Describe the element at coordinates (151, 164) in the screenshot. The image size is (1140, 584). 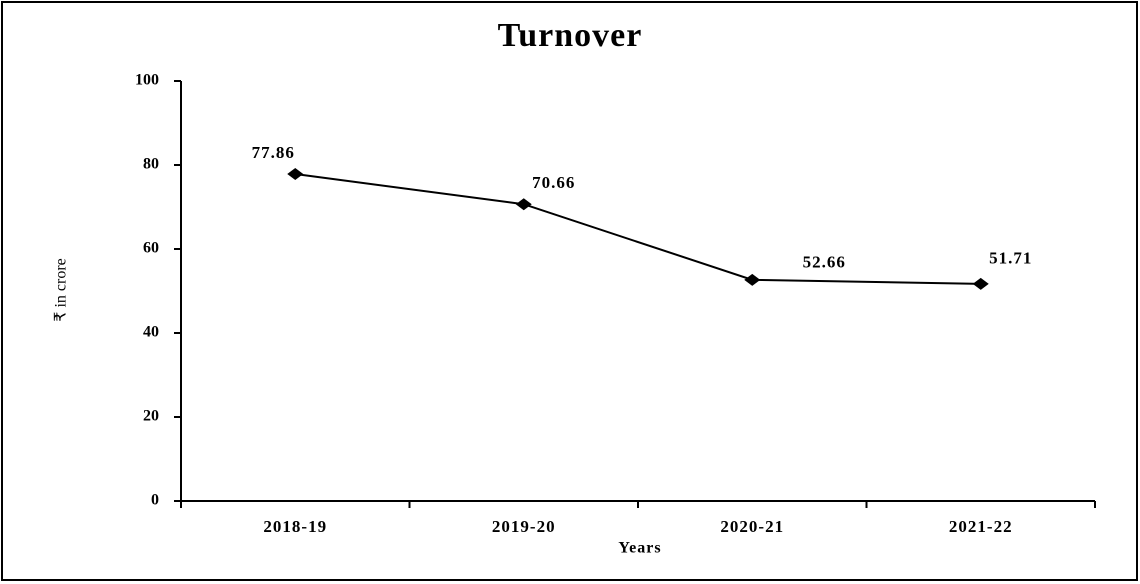
I see `y-tick-label: 80` at that location.